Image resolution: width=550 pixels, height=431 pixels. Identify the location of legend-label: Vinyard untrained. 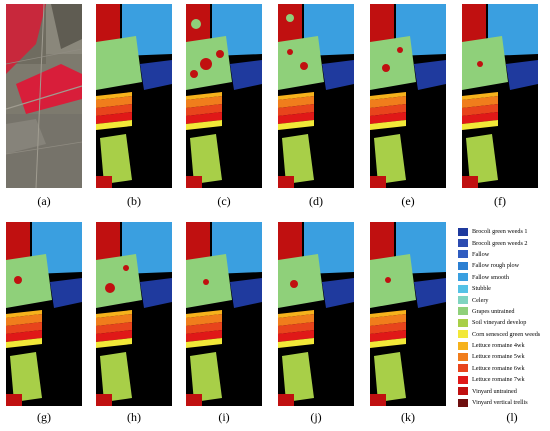
(494, 391).